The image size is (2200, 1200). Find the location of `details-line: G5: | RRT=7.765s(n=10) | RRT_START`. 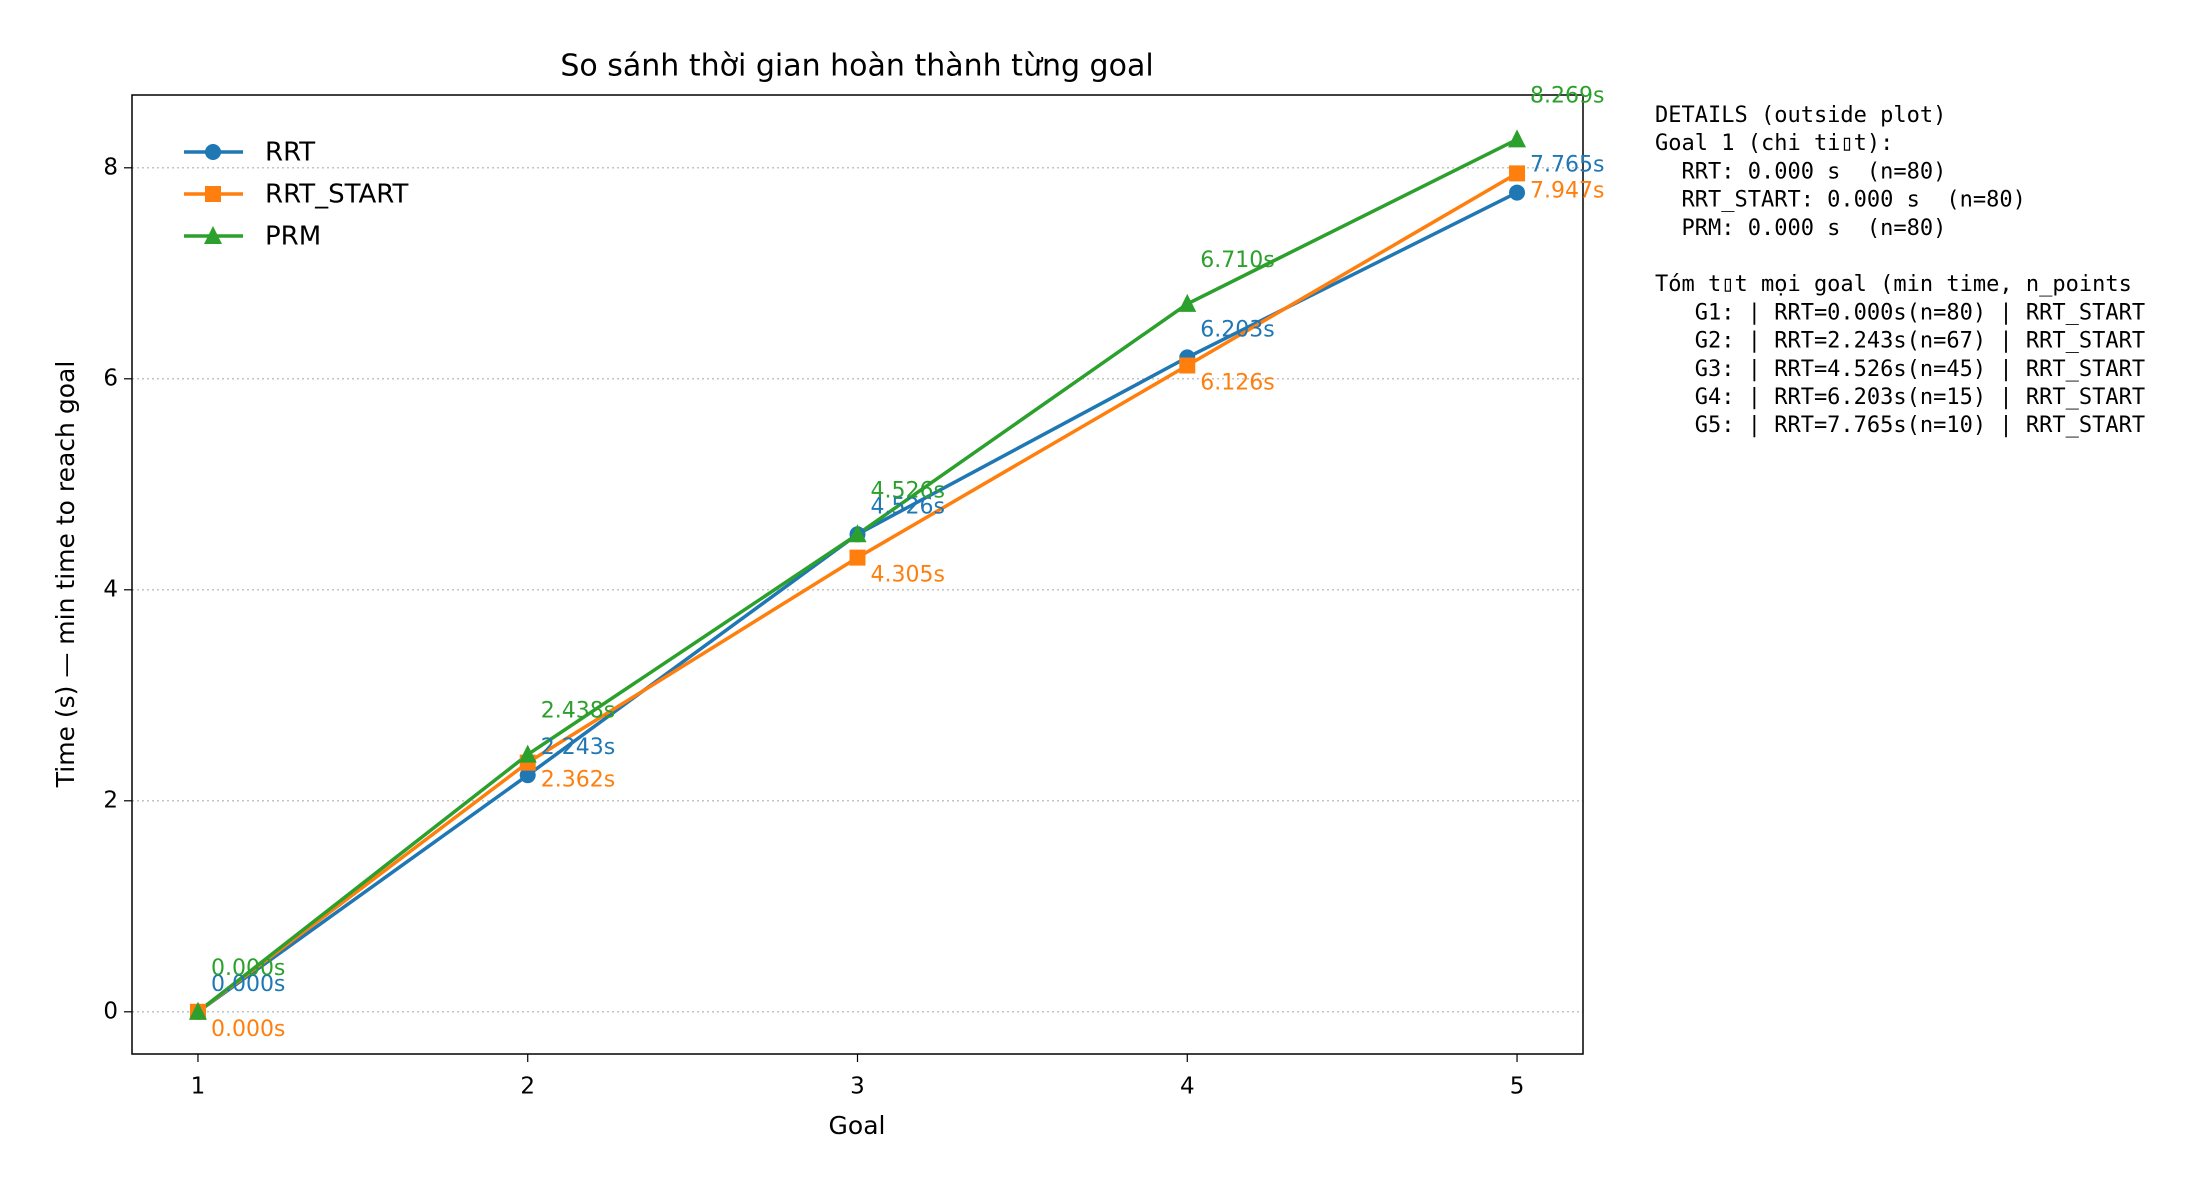

details-line: G5: | RRT=7.765s(n=10) | RRT_START is located at coordinates (1900, 425).